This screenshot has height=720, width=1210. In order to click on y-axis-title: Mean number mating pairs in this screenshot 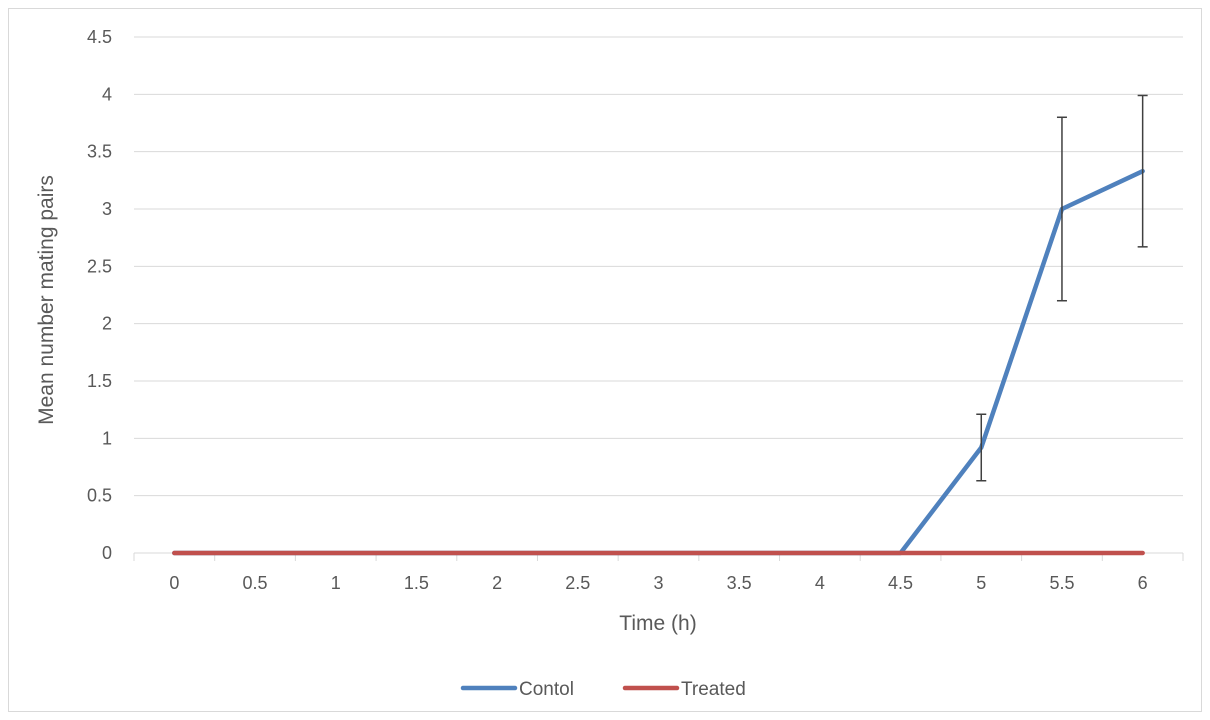, I will do `click(46, 300)`.